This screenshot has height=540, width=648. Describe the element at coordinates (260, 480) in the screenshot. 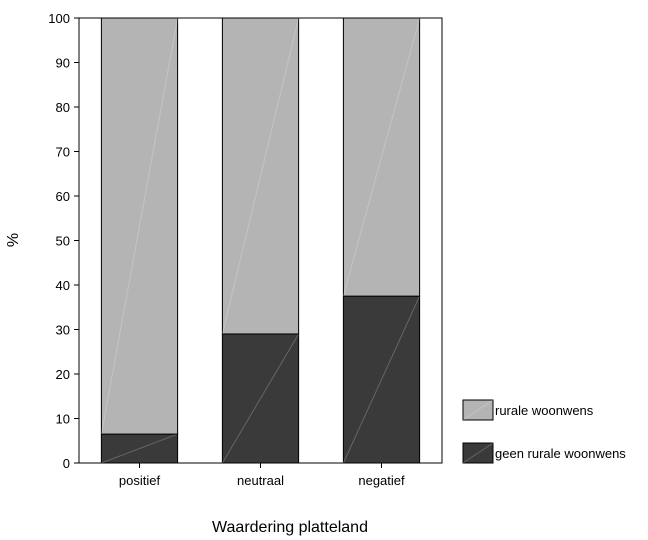

I see `x-tick-label-neutraal: neutraal` at that location.